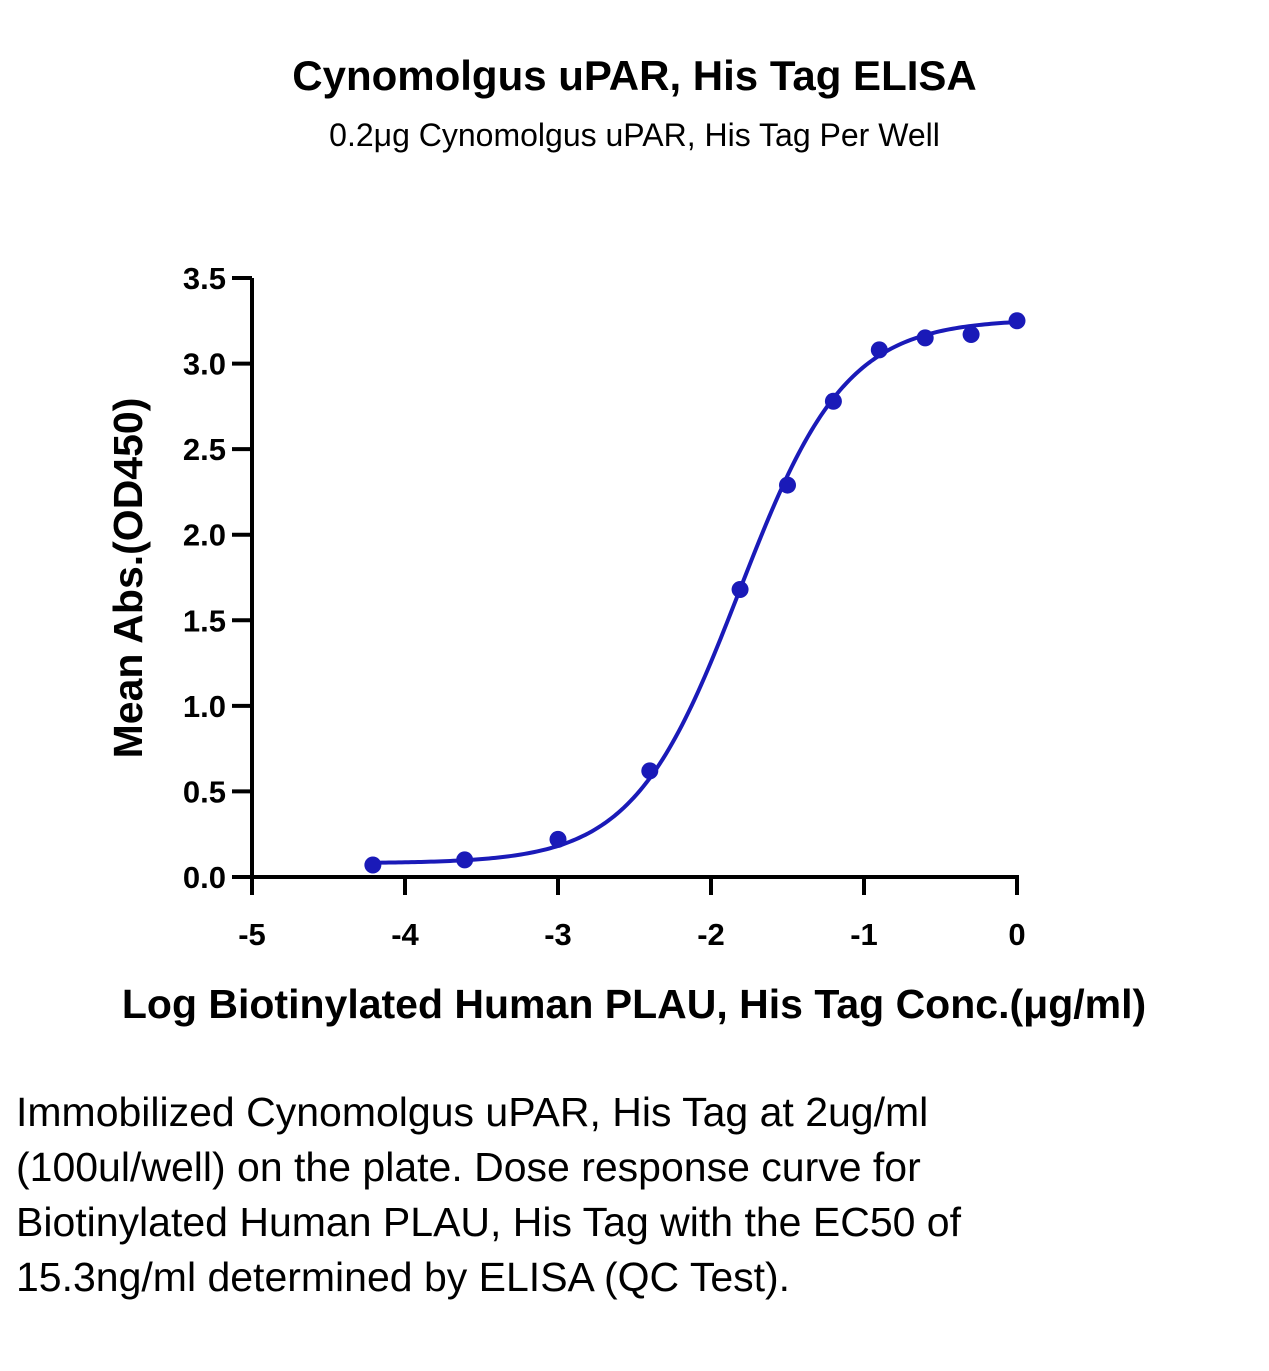 The width and height of the screenshot is (1269, 1371). What do you see at coordinates (558, 934) in the screenshot?
I see `x-tick-label: -3` at bounding box center [558, 934].